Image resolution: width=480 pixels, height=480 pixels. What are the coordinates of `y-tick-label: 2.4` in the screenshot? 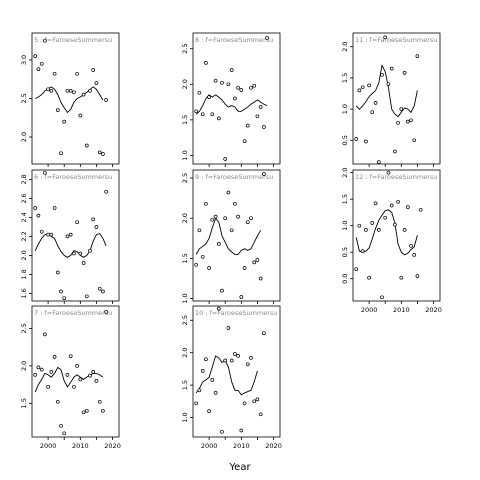 It's located at (24, 217).